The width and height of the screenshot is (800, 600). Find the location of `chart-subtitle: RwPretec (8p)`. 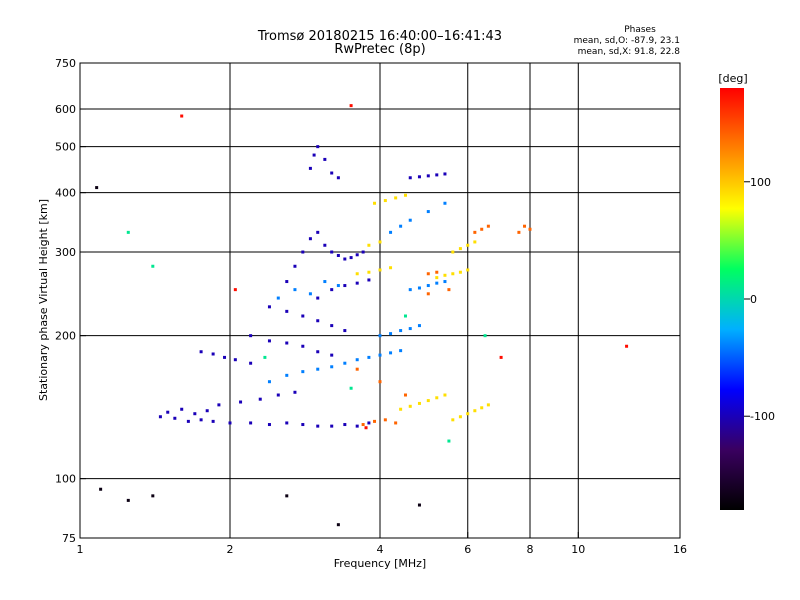

chart-subtitle: RwPretec (8p) is located at coordinates (379, 49).